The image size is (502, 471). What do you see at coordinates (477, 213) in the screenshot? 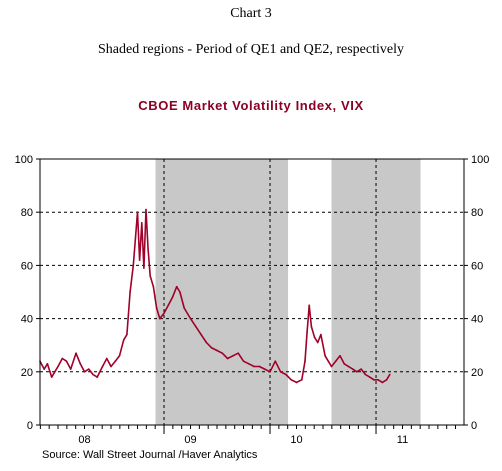
I see `y-tick-label-right: 80` at bounding box center [477, 213].